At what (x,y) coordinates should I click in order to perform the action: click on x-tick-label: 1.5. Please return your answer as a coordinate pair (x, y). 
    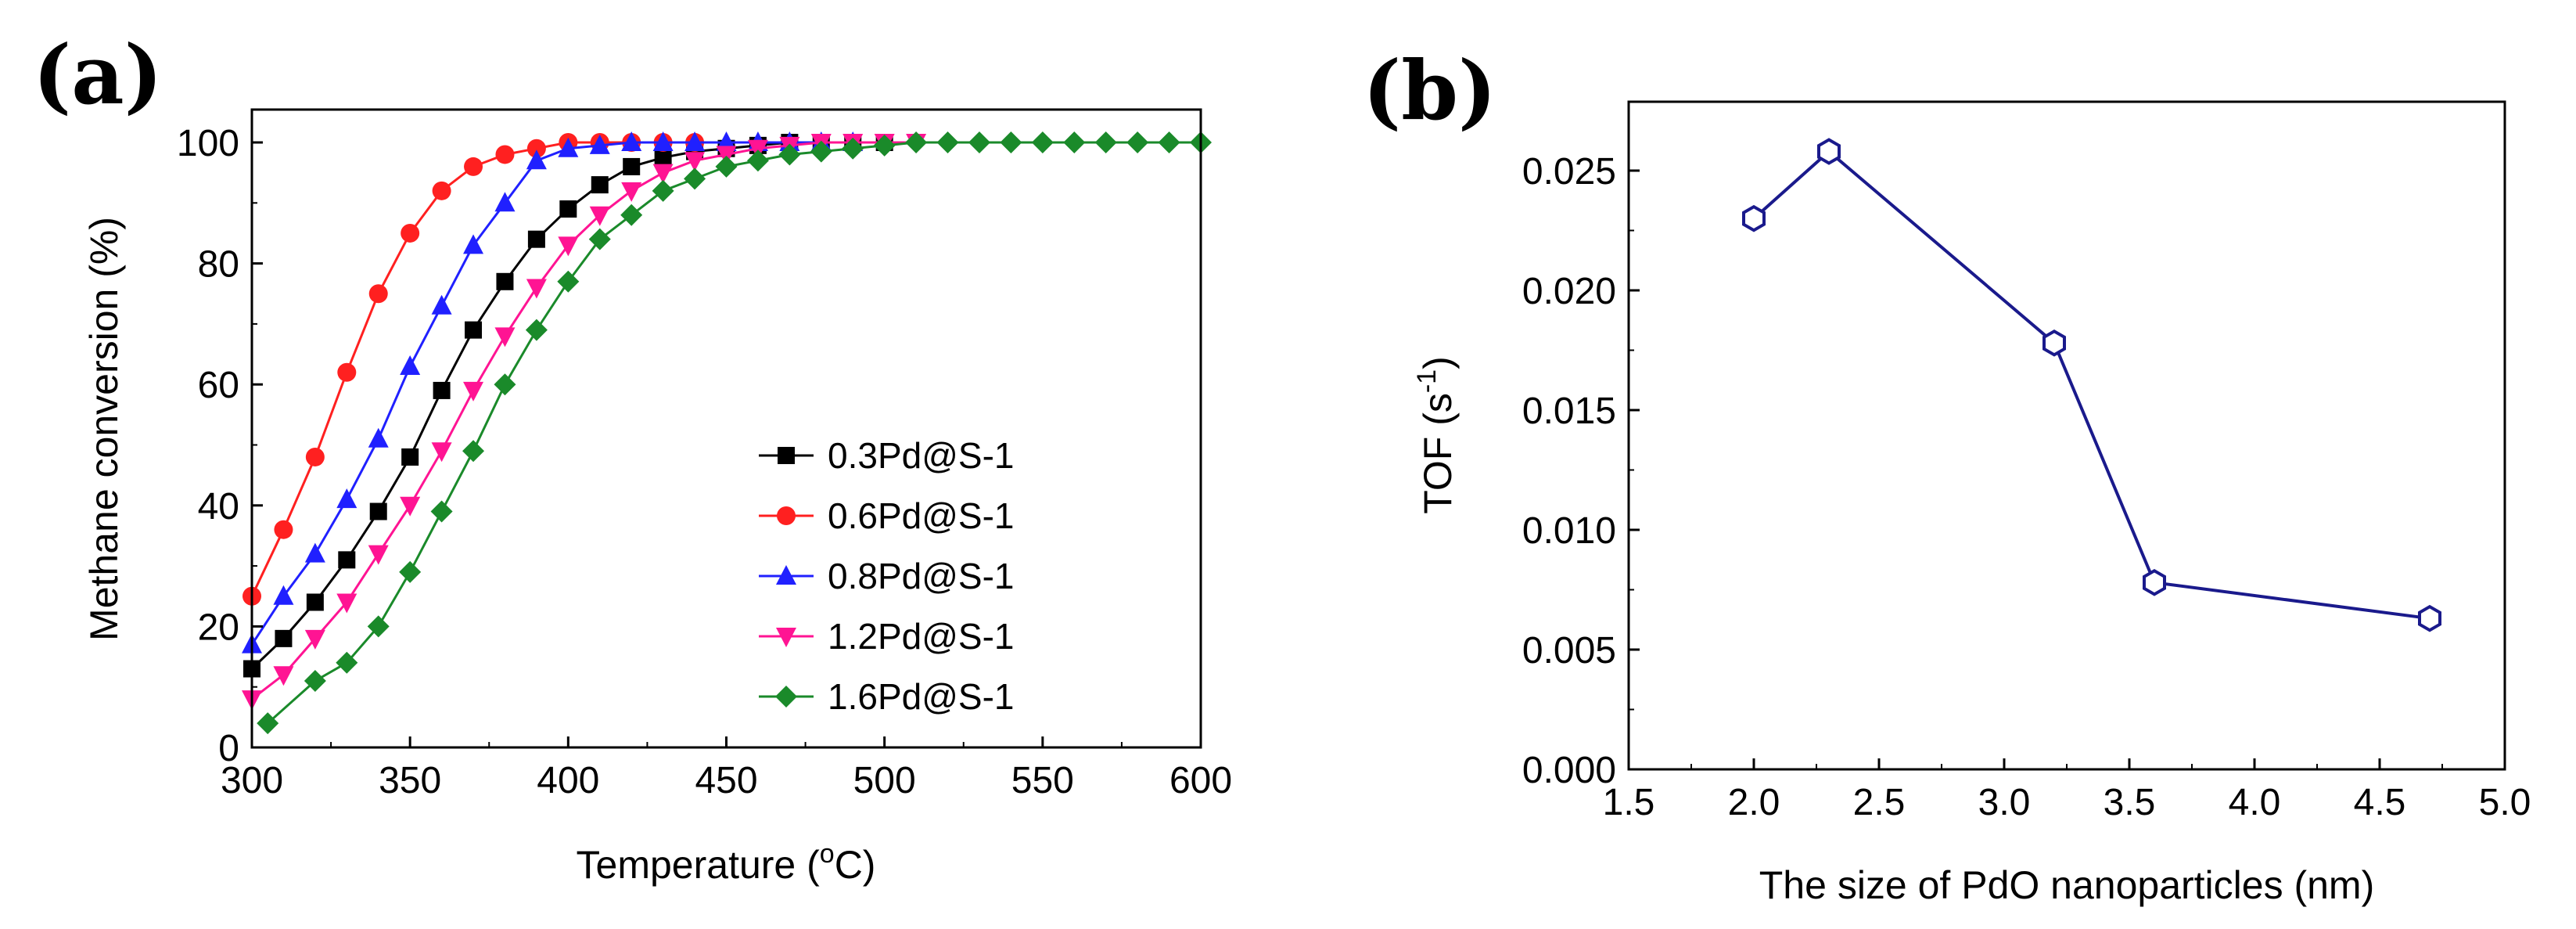
    Looking at the image, I should click on (1629, 802).